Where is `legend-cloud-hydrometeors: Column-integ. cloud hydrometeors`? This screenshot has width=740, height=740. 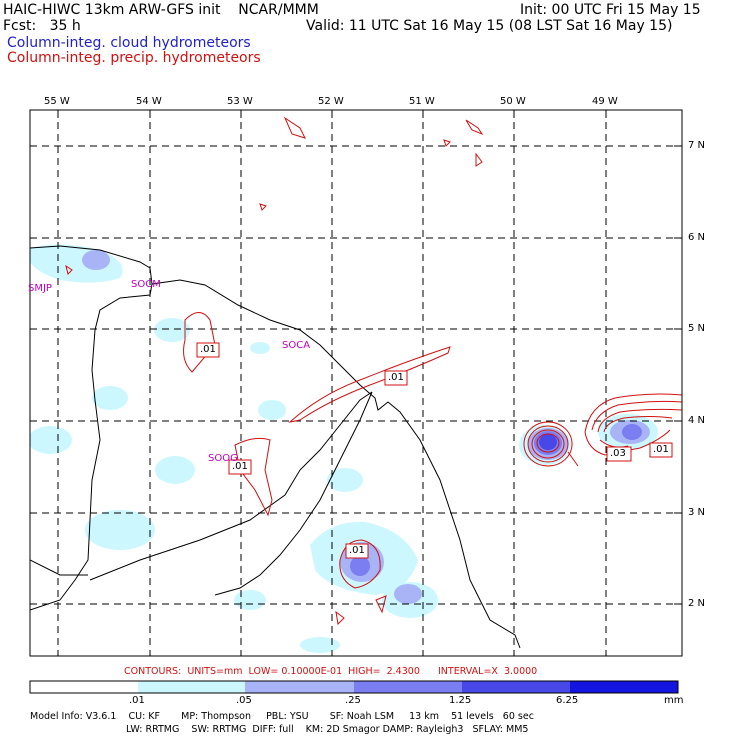 legend-cloud-hydrometeors: Column-integ. cloud hydrometeors is located at coordinates (129, 43).